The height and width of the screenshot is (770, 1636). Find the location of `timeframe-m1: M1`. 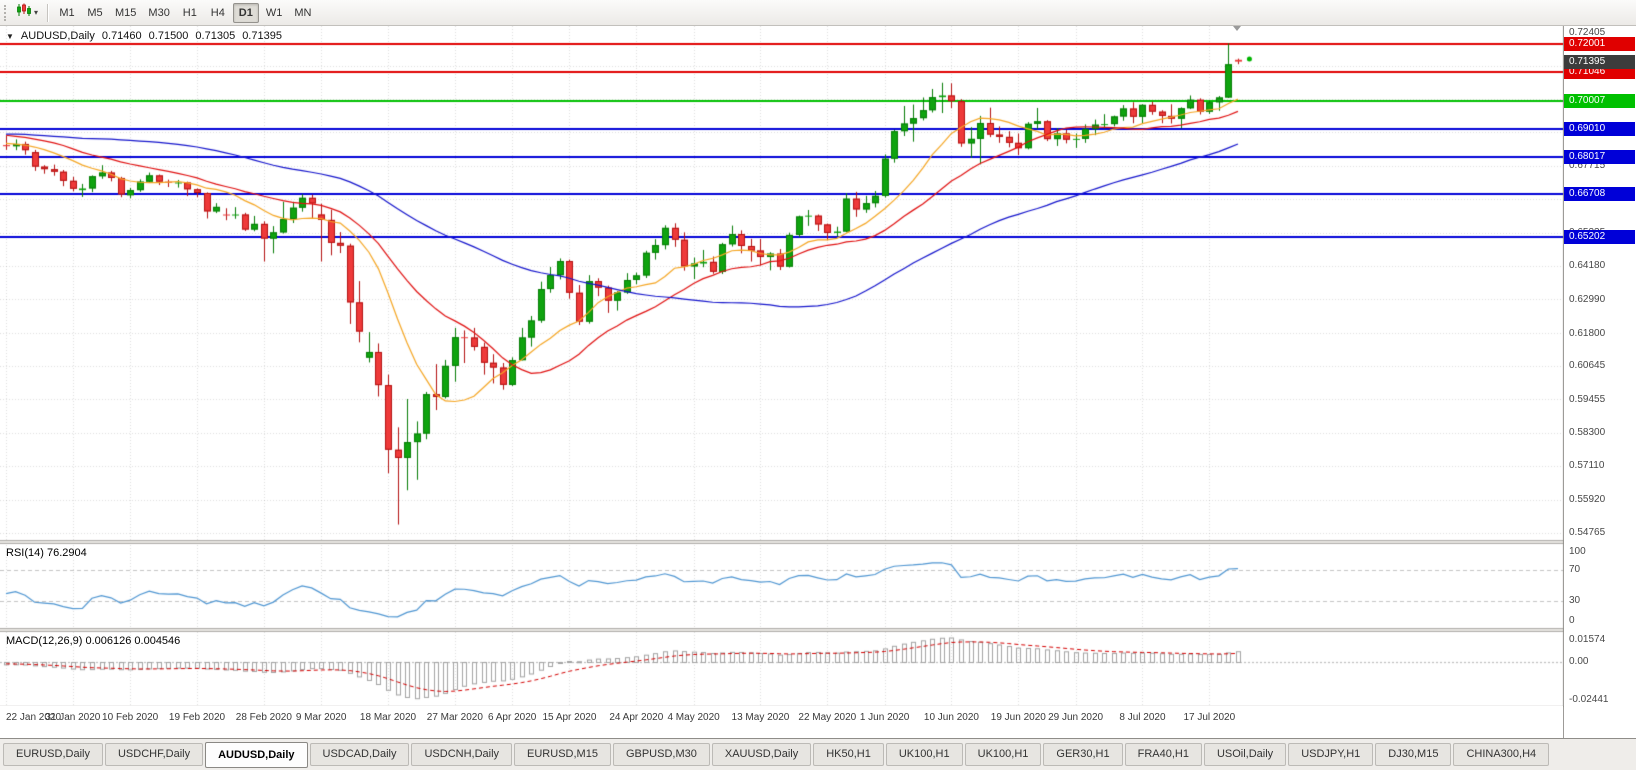

timeframe-m1: M1 is located at coordinates (67, 12).